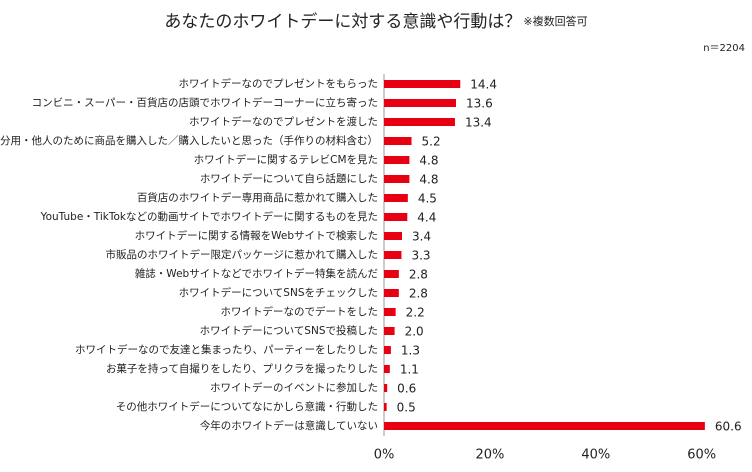 Image resolution: width=752 pixels, height=472 pixels. I want to click on category-label: コンビニ・スーパー・百貨店の店頭でホワイトデーコーナーに立ち寄った, so click(205, 102).